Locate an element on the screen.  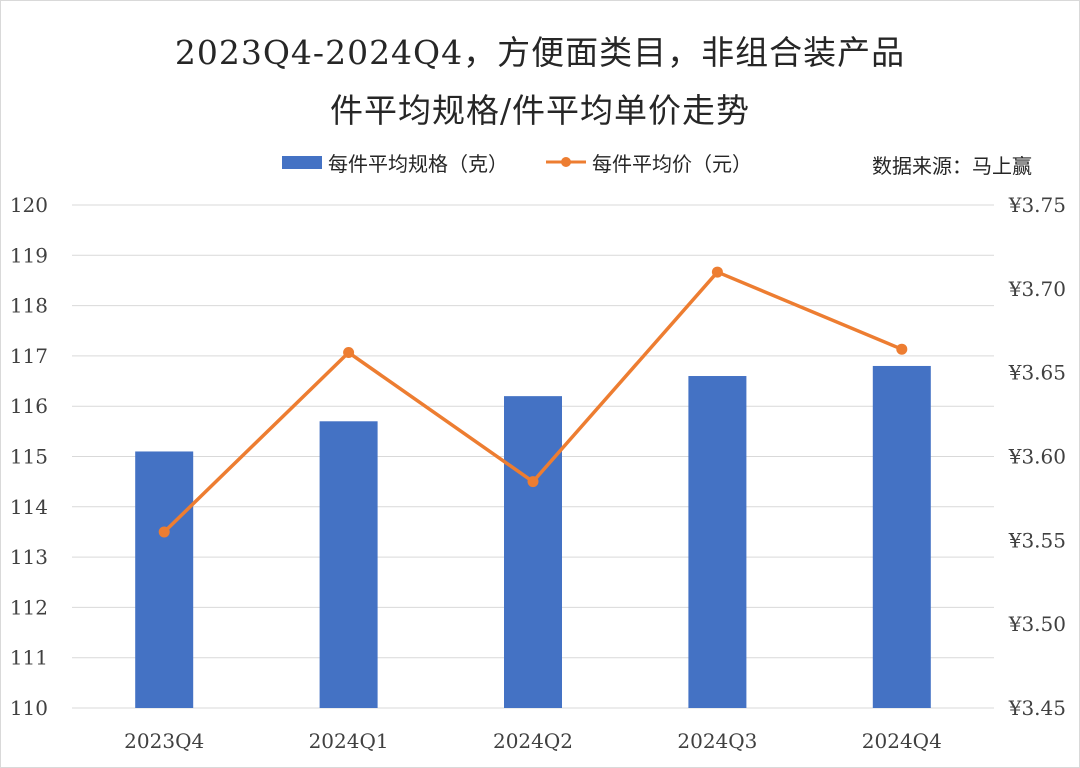
x-category-label: 2024Q3 is located at coordinates (717, 741).